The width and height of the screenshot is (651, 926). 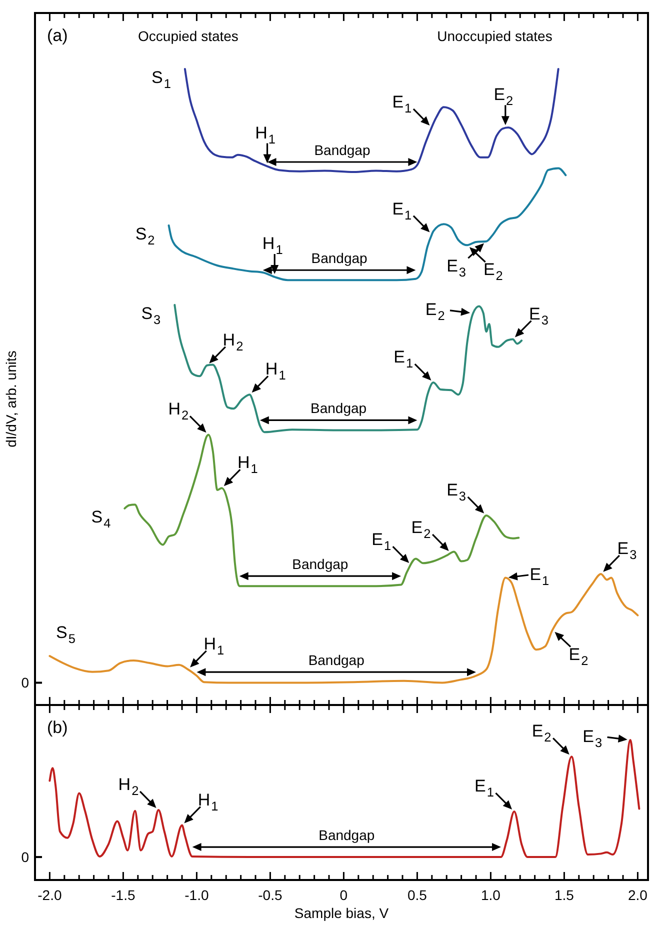 I want to click on series-label: S$_{2}$, so click(x=145, y=235).